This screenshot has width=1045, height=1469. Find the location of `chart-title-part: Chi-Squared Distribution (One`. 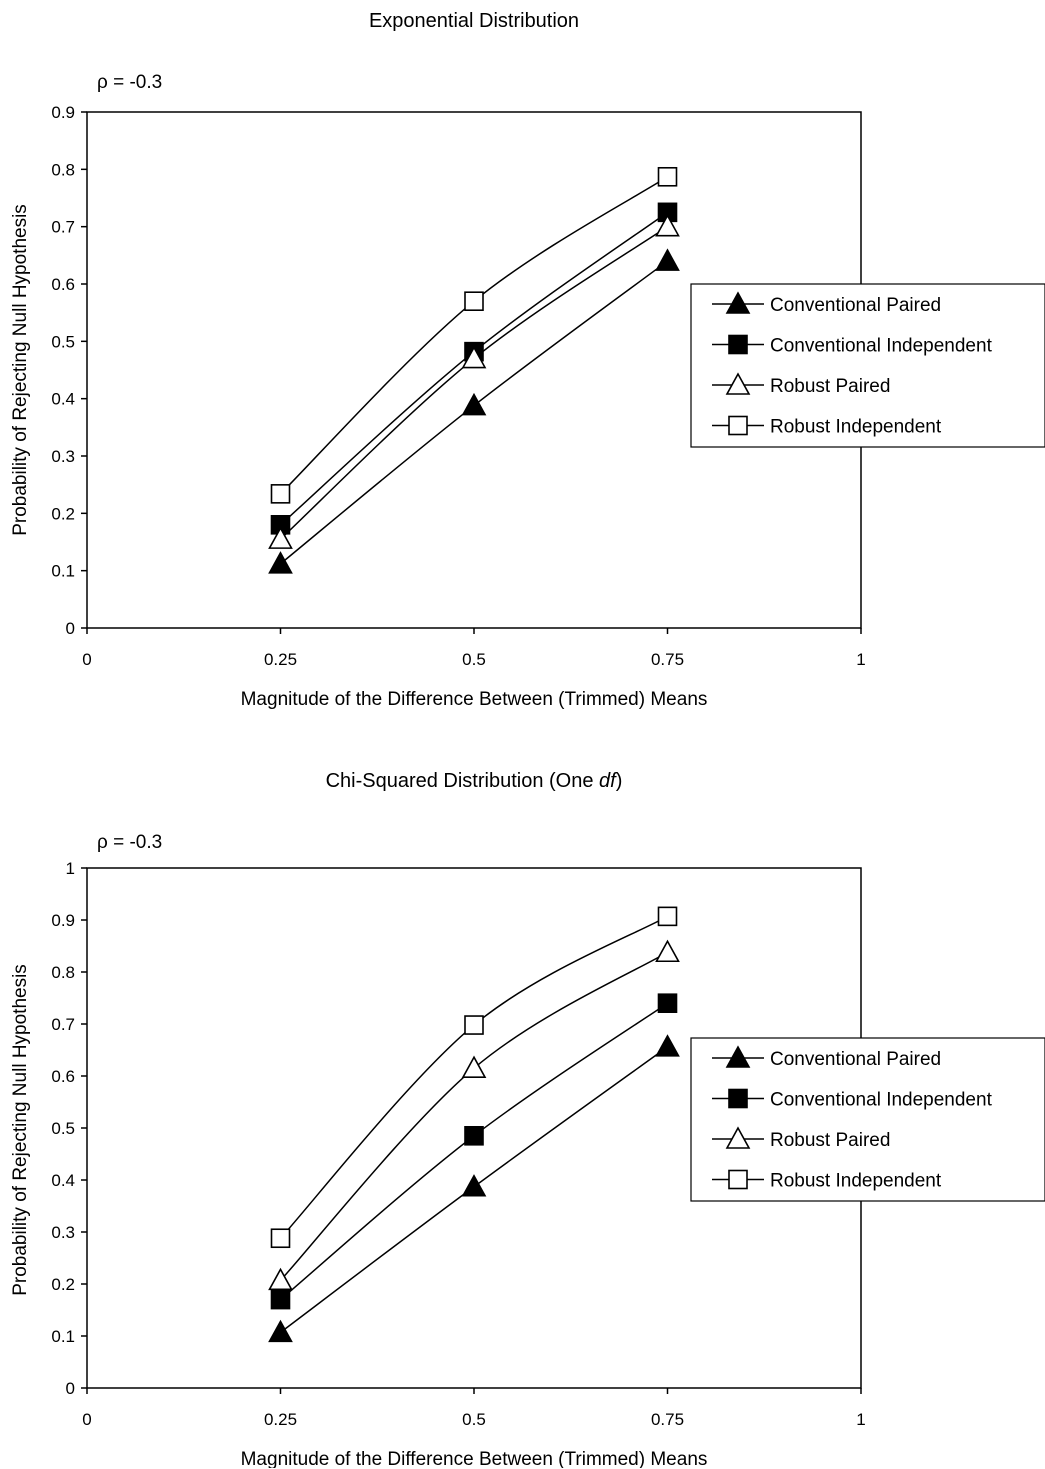

chart-title-part: Chi-Squared Distribution (One is located at coordinates (462, 781).